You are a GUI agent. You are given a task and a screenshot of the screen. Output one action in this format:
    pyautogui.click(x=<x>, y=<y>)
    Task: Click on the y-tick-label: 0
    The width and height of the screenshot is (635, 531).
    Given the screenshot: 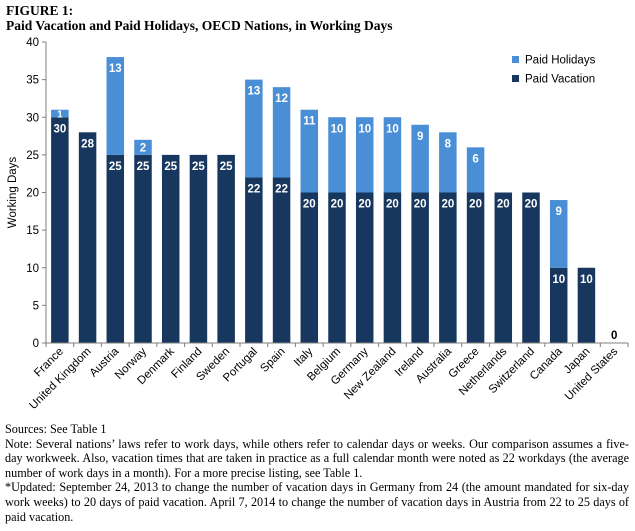 What is the action you would take?
    pyautogui.click(x=36, y=344)
    